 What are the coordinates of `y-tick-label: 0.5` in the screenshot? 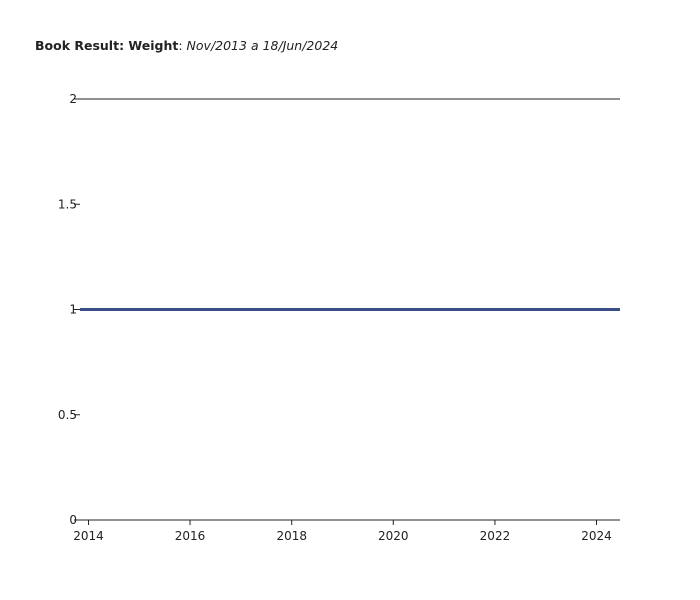 It's located at (67, 415).